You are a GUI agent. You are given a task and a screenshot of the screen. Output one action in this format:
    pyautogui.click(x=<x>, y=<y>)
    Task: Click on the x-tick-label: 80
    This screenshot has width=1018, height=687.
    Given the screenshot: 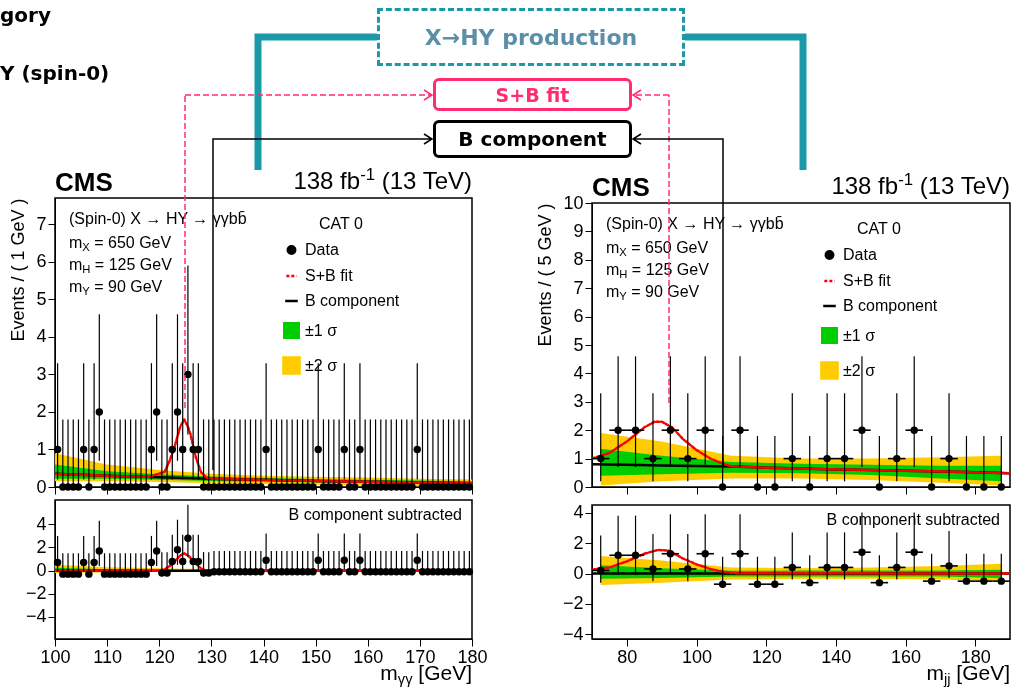 What is the action you would take?
    pyautogui.click(x=627, y=656)
    